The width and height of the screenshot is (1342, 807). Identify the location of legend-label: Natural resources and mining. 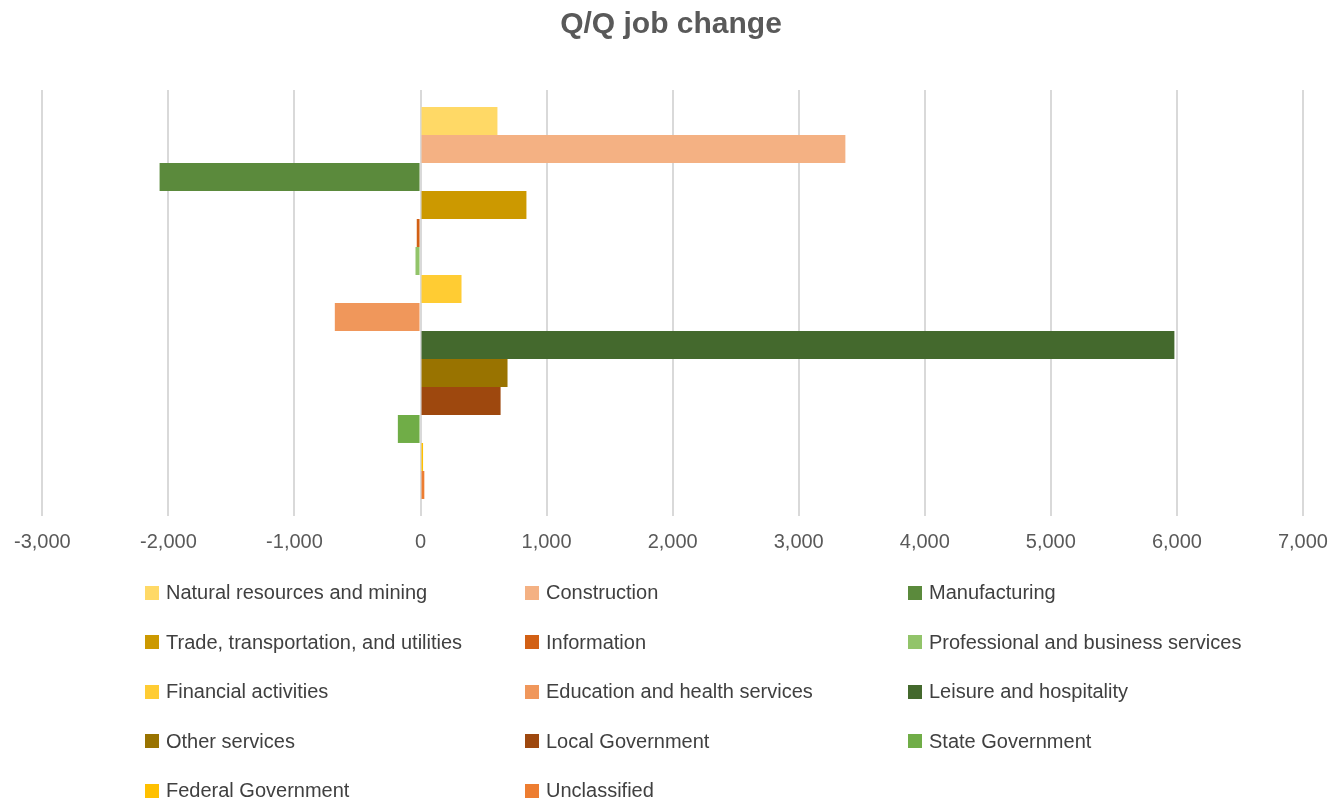
(297, 593).